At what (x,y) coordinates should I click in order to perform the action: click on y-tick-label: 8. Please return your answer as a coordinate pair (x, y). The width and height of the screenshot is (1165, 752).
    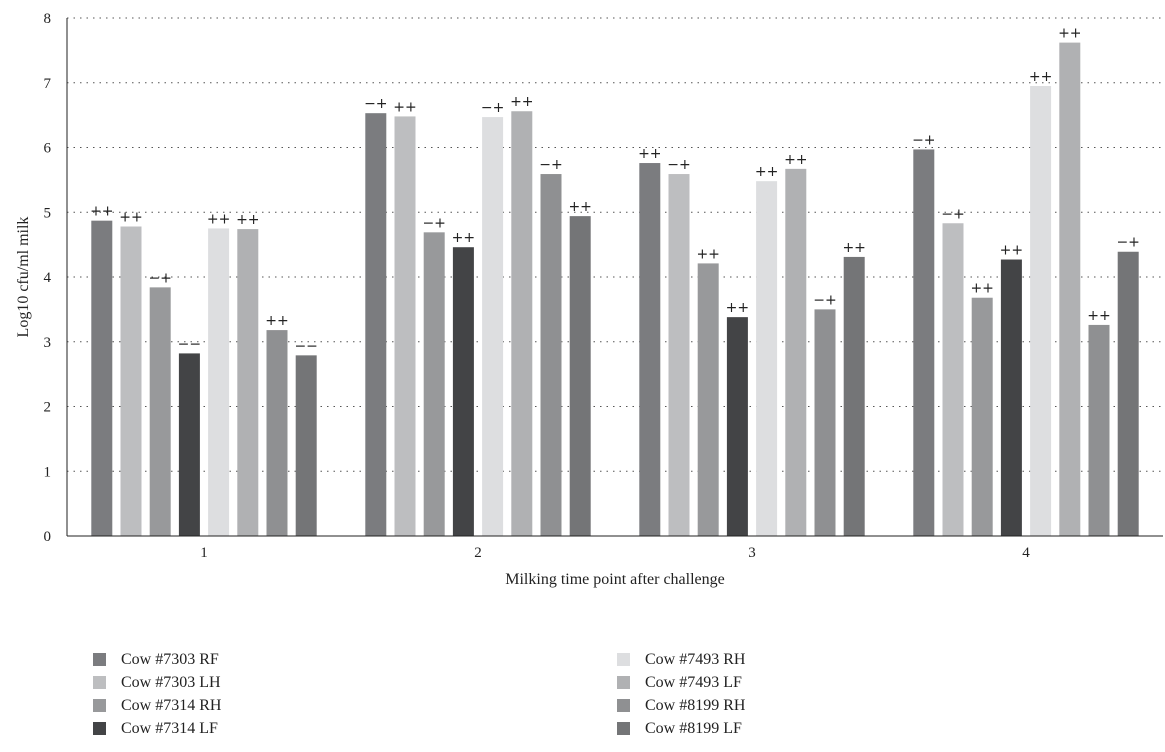
    Looking at the image, I should click on (48, 19).